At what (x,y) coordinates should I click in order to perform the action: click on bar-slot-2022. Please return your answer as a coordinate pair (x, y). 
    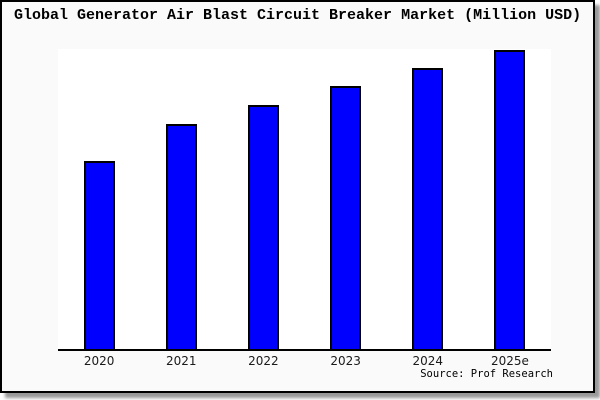
    Looking at the image, I should click on (263, 199).